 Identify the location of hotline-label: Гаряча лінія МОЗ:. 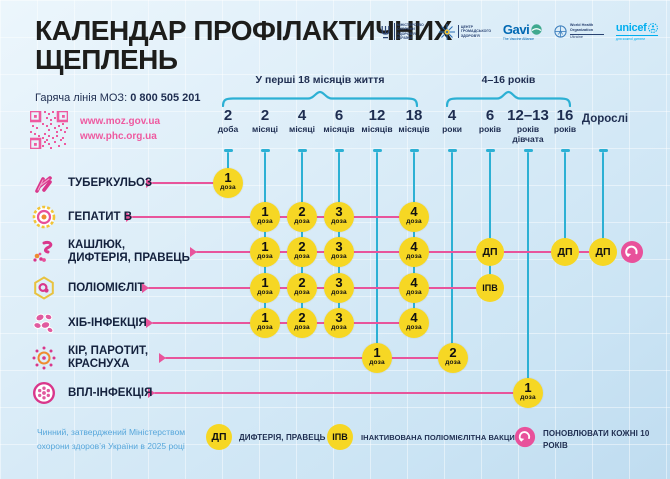
(81, 98).